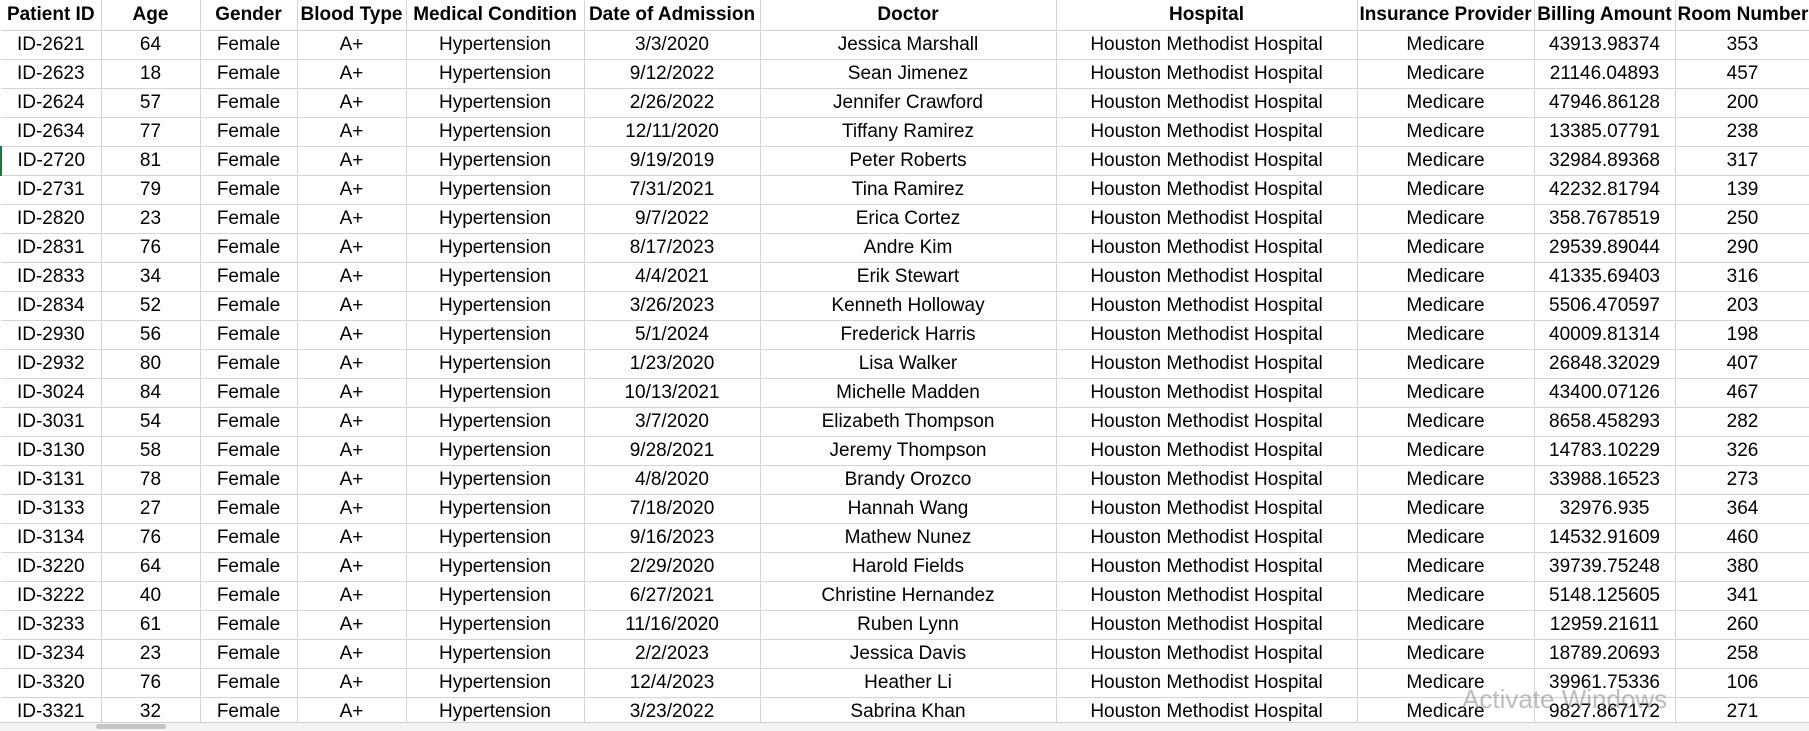 The width and height of the screenshot is (1809, 731). I want to click on table-cell: 353, so click(1742, 45).